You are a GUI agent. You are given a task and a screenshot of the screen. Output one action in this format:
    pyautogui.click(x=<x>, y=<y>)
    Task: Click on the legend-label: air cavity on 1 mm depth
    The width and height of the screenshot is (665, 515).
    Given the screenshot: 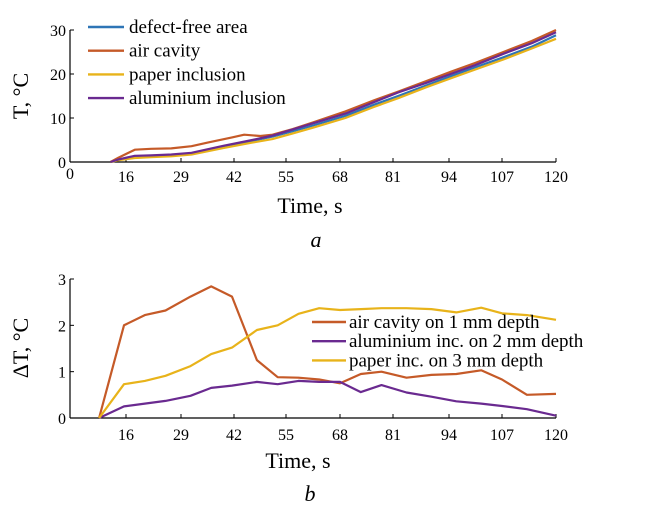 What is the action you would take?
    pyautogui.click(x=444, y=322)
    